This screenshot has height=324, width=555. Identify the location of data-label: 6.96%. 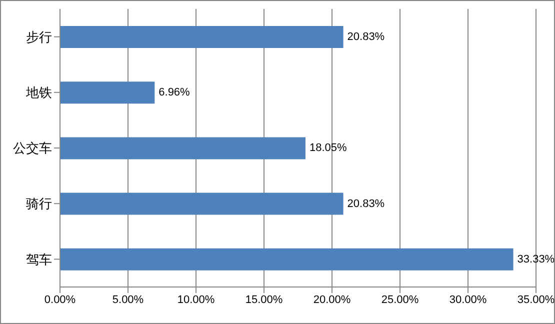
(174, 92).